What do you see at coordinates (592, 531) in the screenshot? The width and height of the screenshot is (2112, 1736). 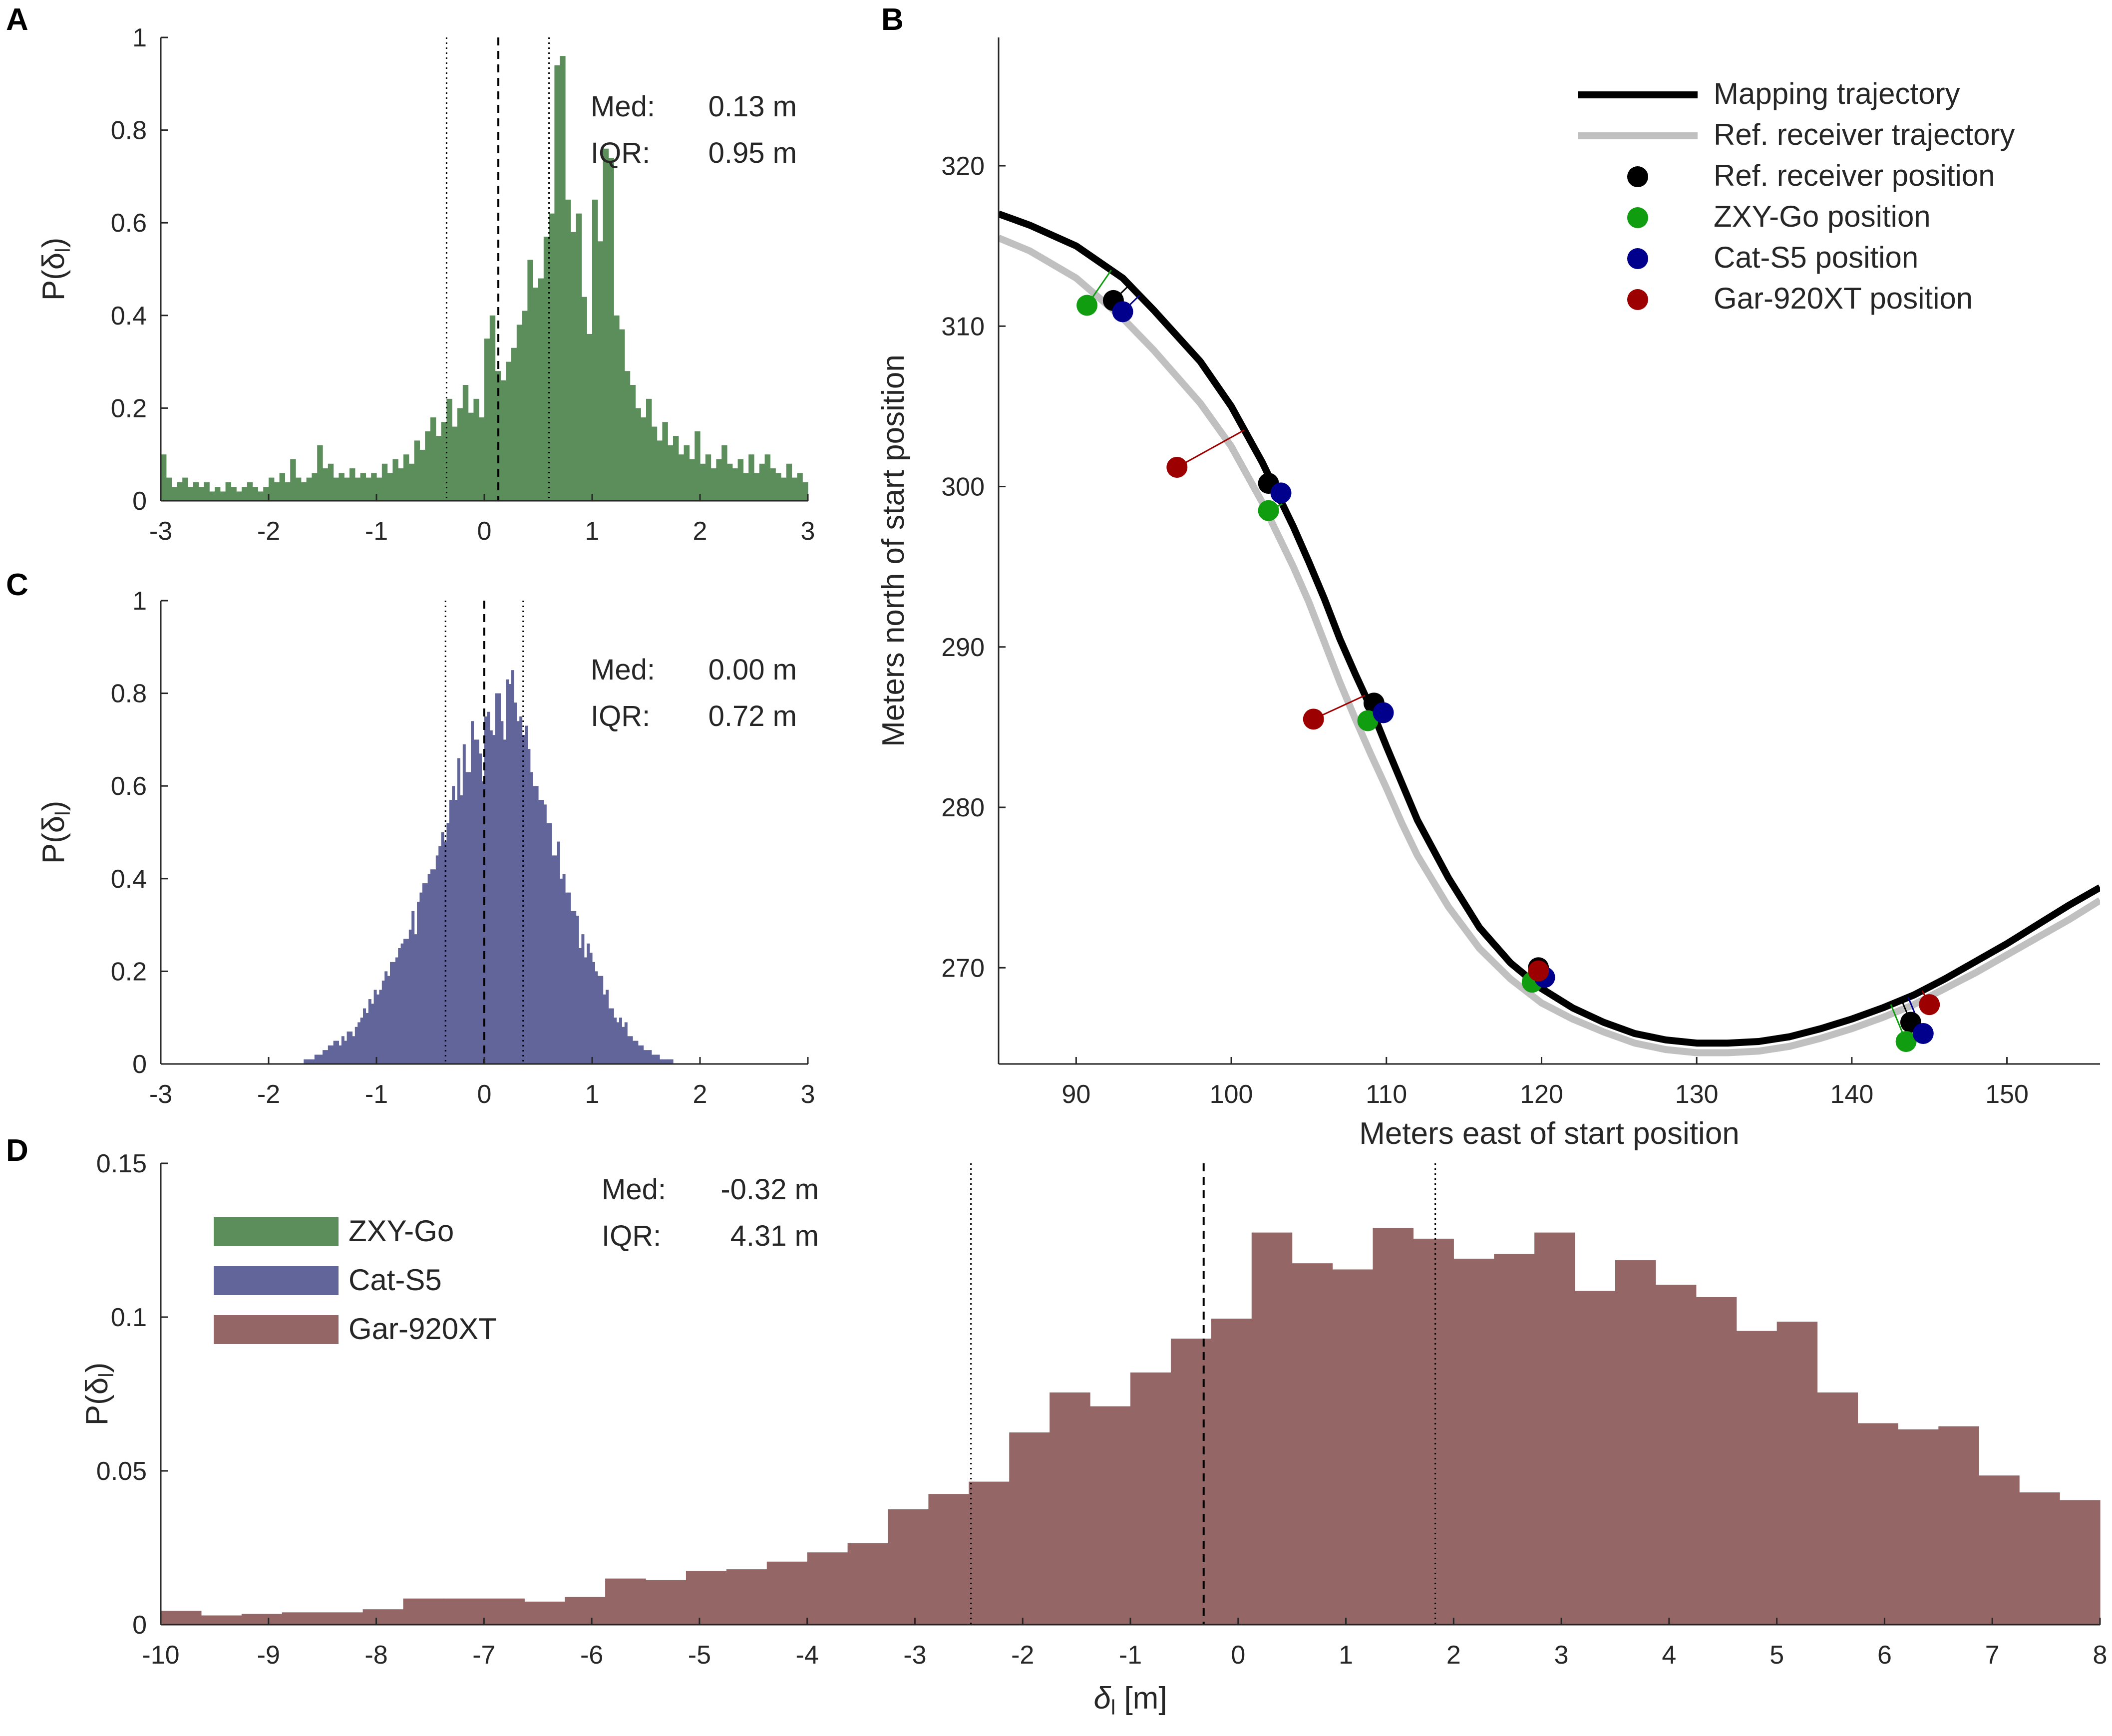 I see `x-tick-label: 1` at bounding box center [592, 531].